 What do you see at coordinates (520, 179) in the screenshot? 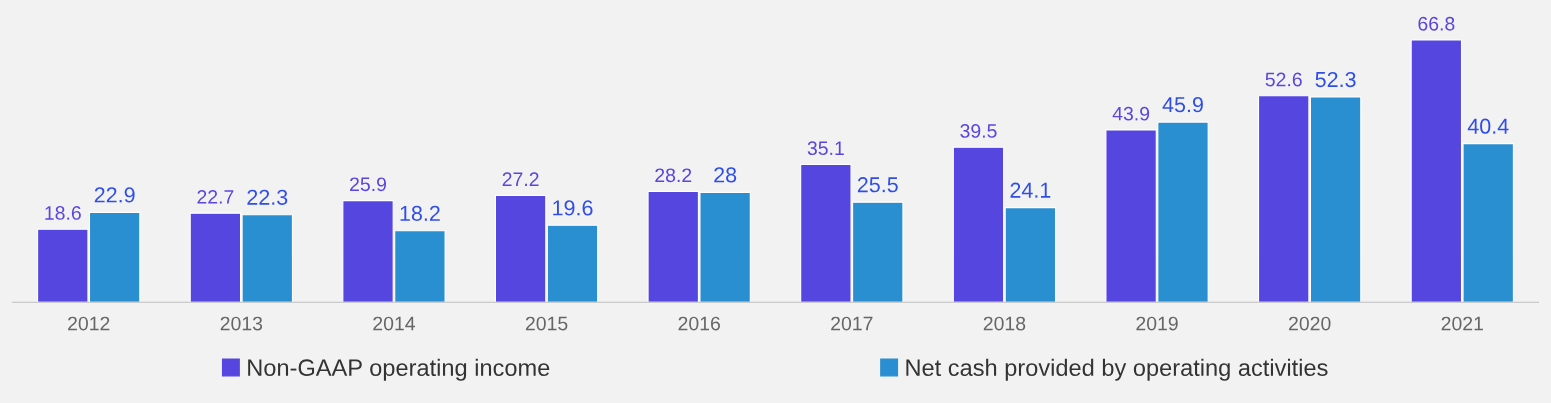
I see `data-label: 27.2` at bounding box center [520, 179].